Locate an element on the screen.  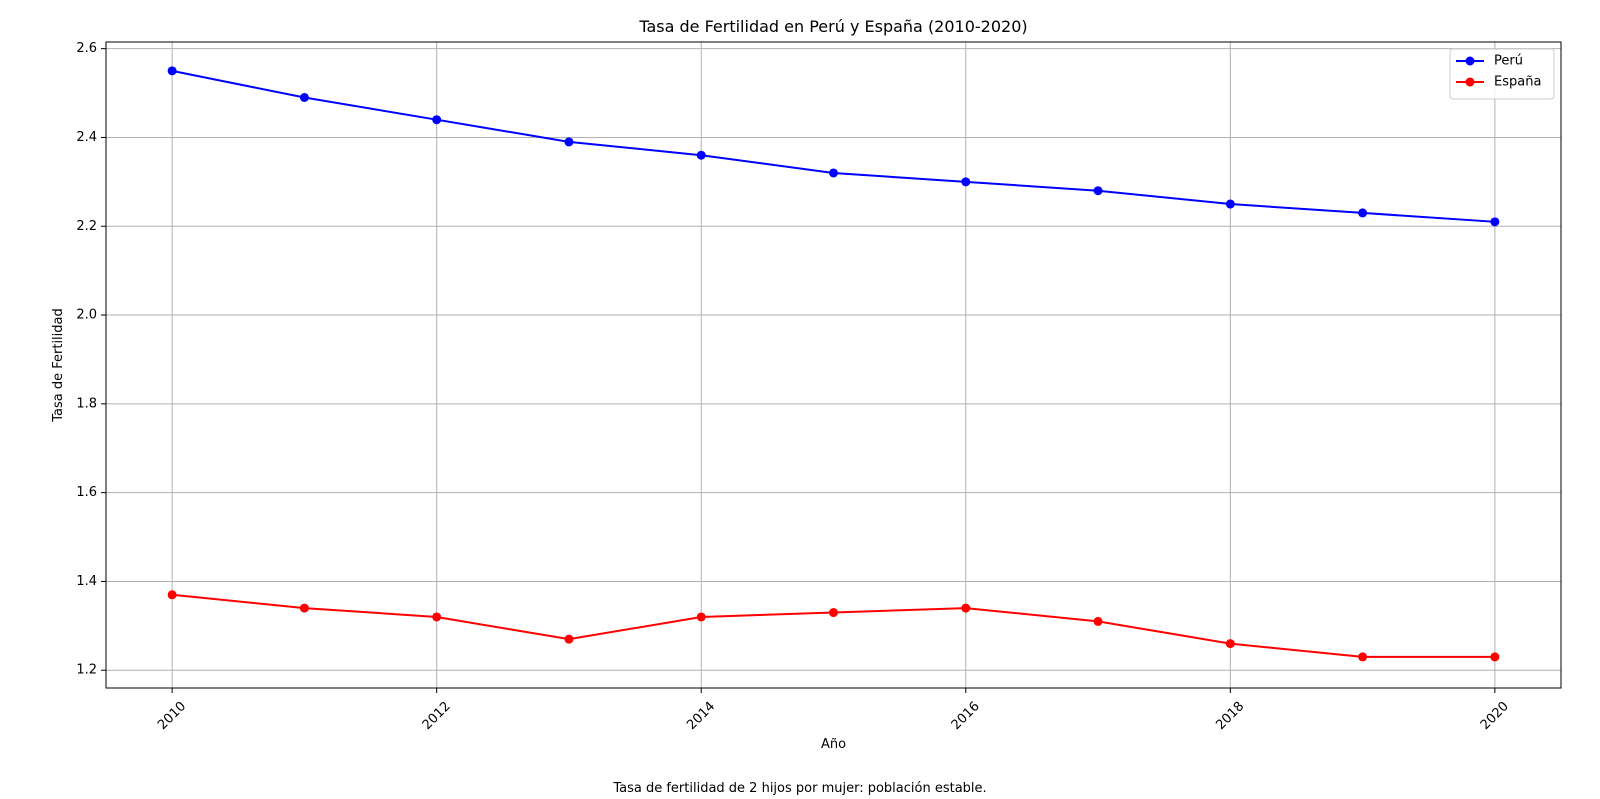
x-axis-label: Año is located at coordinates (833, 744).